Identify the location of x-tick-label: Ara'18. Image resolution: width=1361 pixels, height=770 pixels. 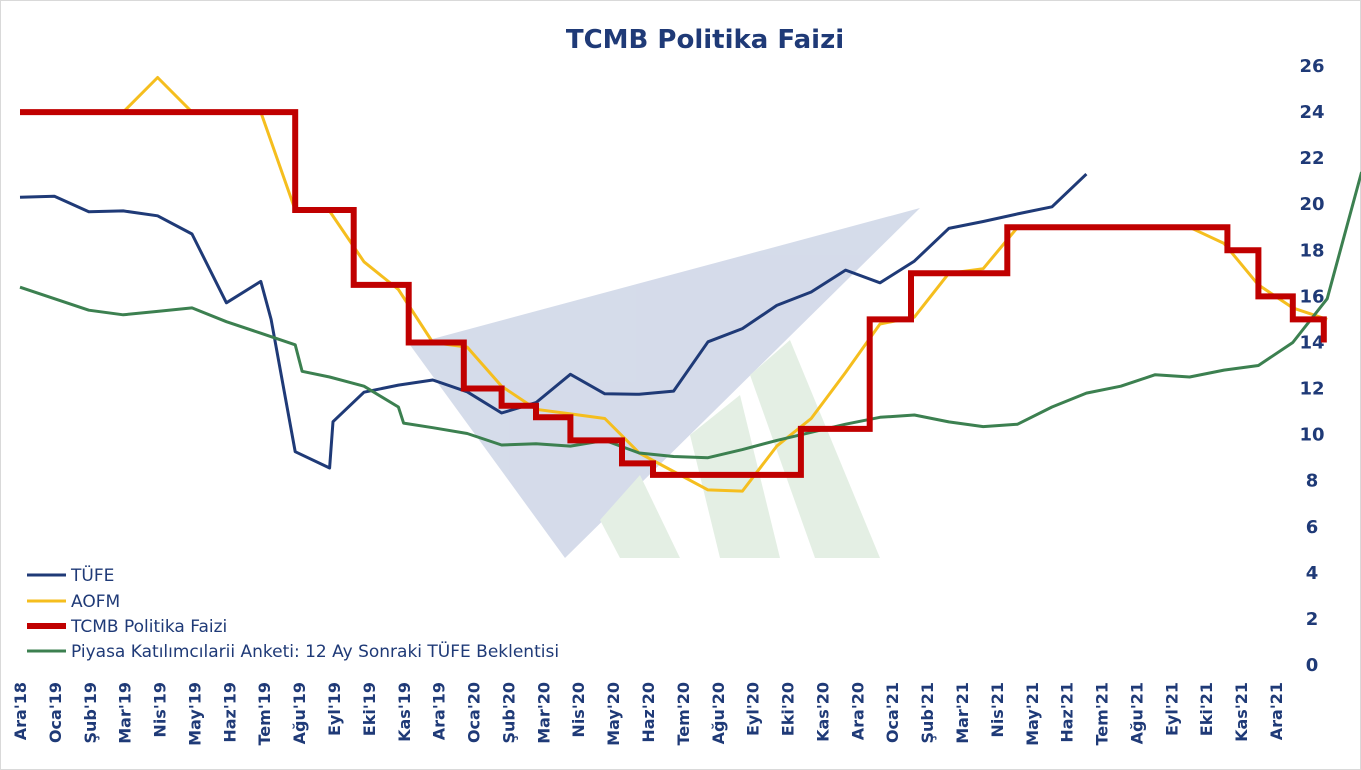
(20, 711).